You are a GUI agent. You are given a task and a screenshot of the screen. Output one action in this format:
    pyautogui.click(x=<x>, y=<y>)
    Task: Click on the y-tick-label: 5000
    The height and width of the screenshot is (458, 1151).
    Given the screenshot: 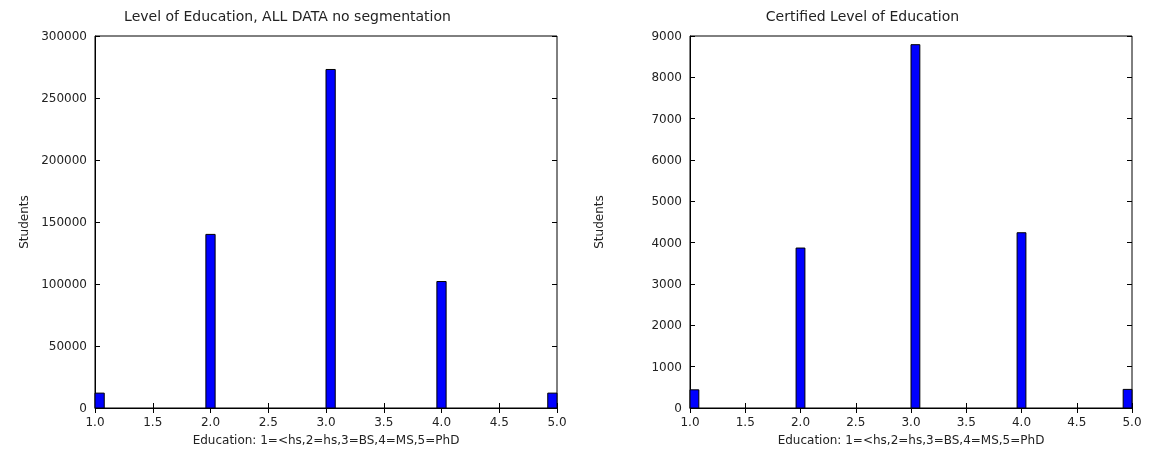 What is the action you would take?
    pyautogui.click(x=666, y=201)
    